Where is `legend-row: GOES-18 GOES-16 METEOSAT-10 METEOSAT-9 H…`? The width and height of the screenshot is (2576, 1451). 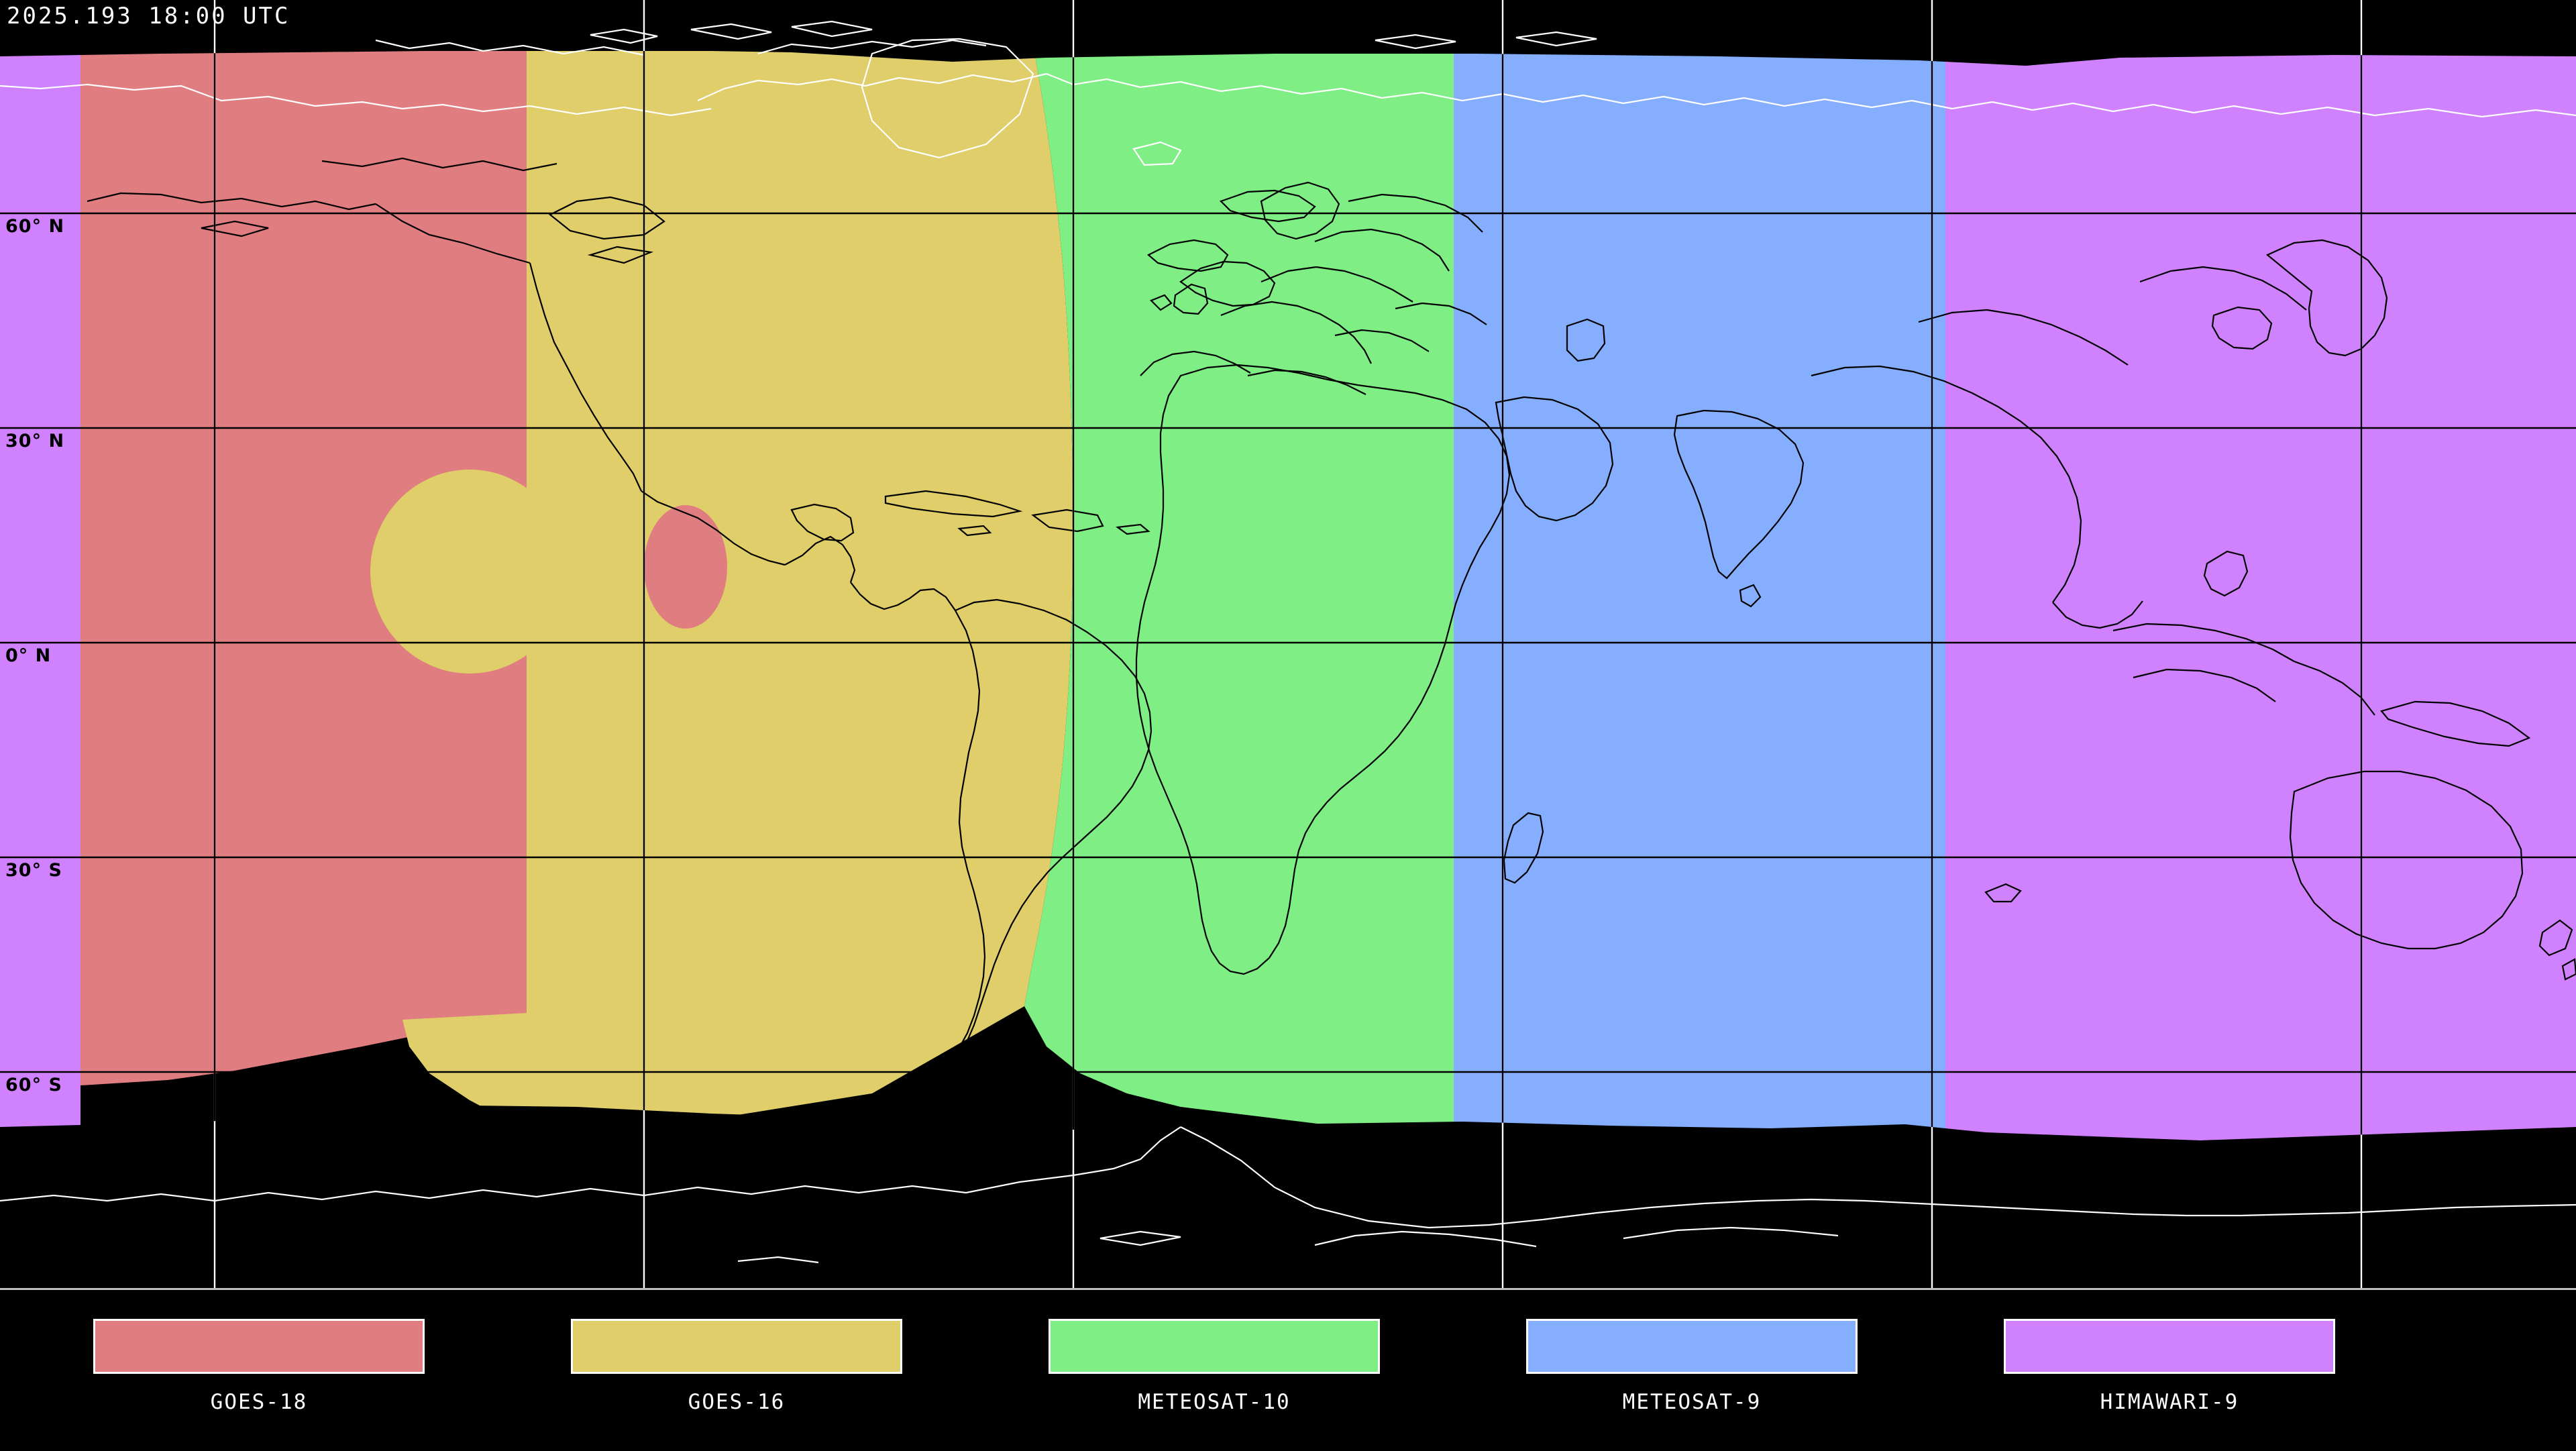 legend-row: GOES-18 GOES-16 METEOSAT-10 METEOSAT-9 H… is located at coordinates (1288, 1370).